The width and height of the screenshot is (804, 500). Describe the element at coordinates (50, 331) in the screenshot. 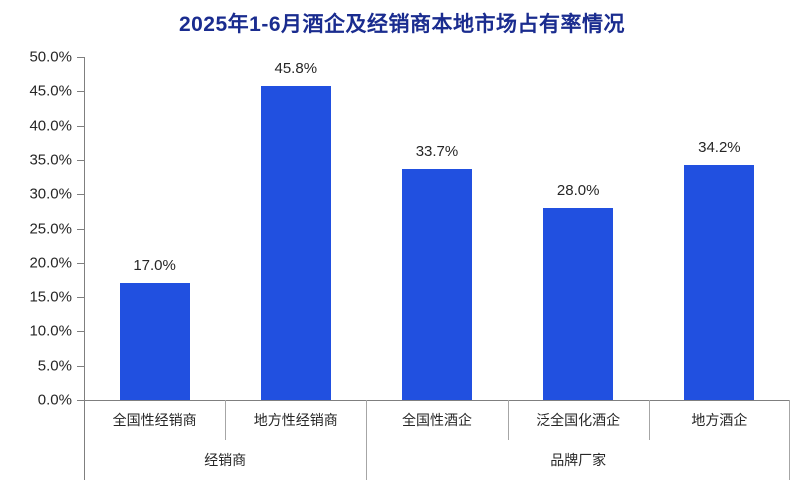

I see `y-tick-label: 10.0%` at that location.